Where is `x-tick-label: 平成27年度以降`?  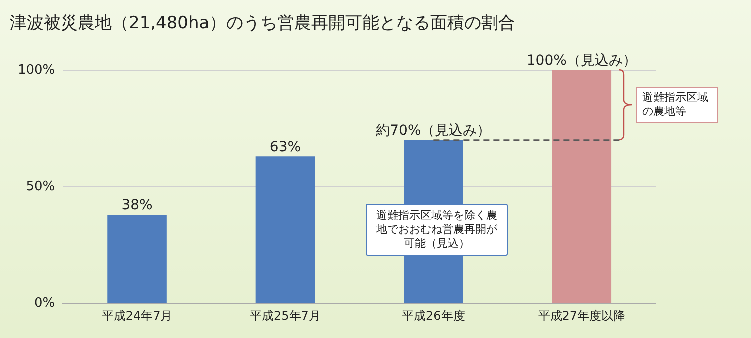
x-tick-label: 平成27年度以降 is located at coordinates (582, 315).